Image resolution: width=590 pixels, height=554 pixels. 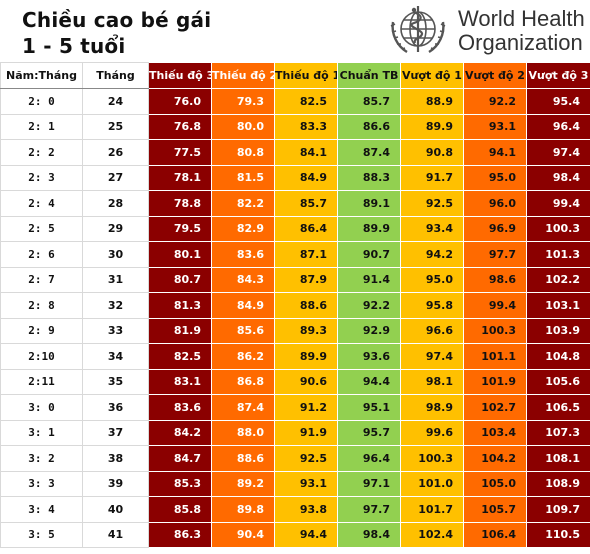 What do you see at coordinates (432, 203) in the screenshot?
I see `cell-mild-high: 92.5` at bounding box center [432, 203].